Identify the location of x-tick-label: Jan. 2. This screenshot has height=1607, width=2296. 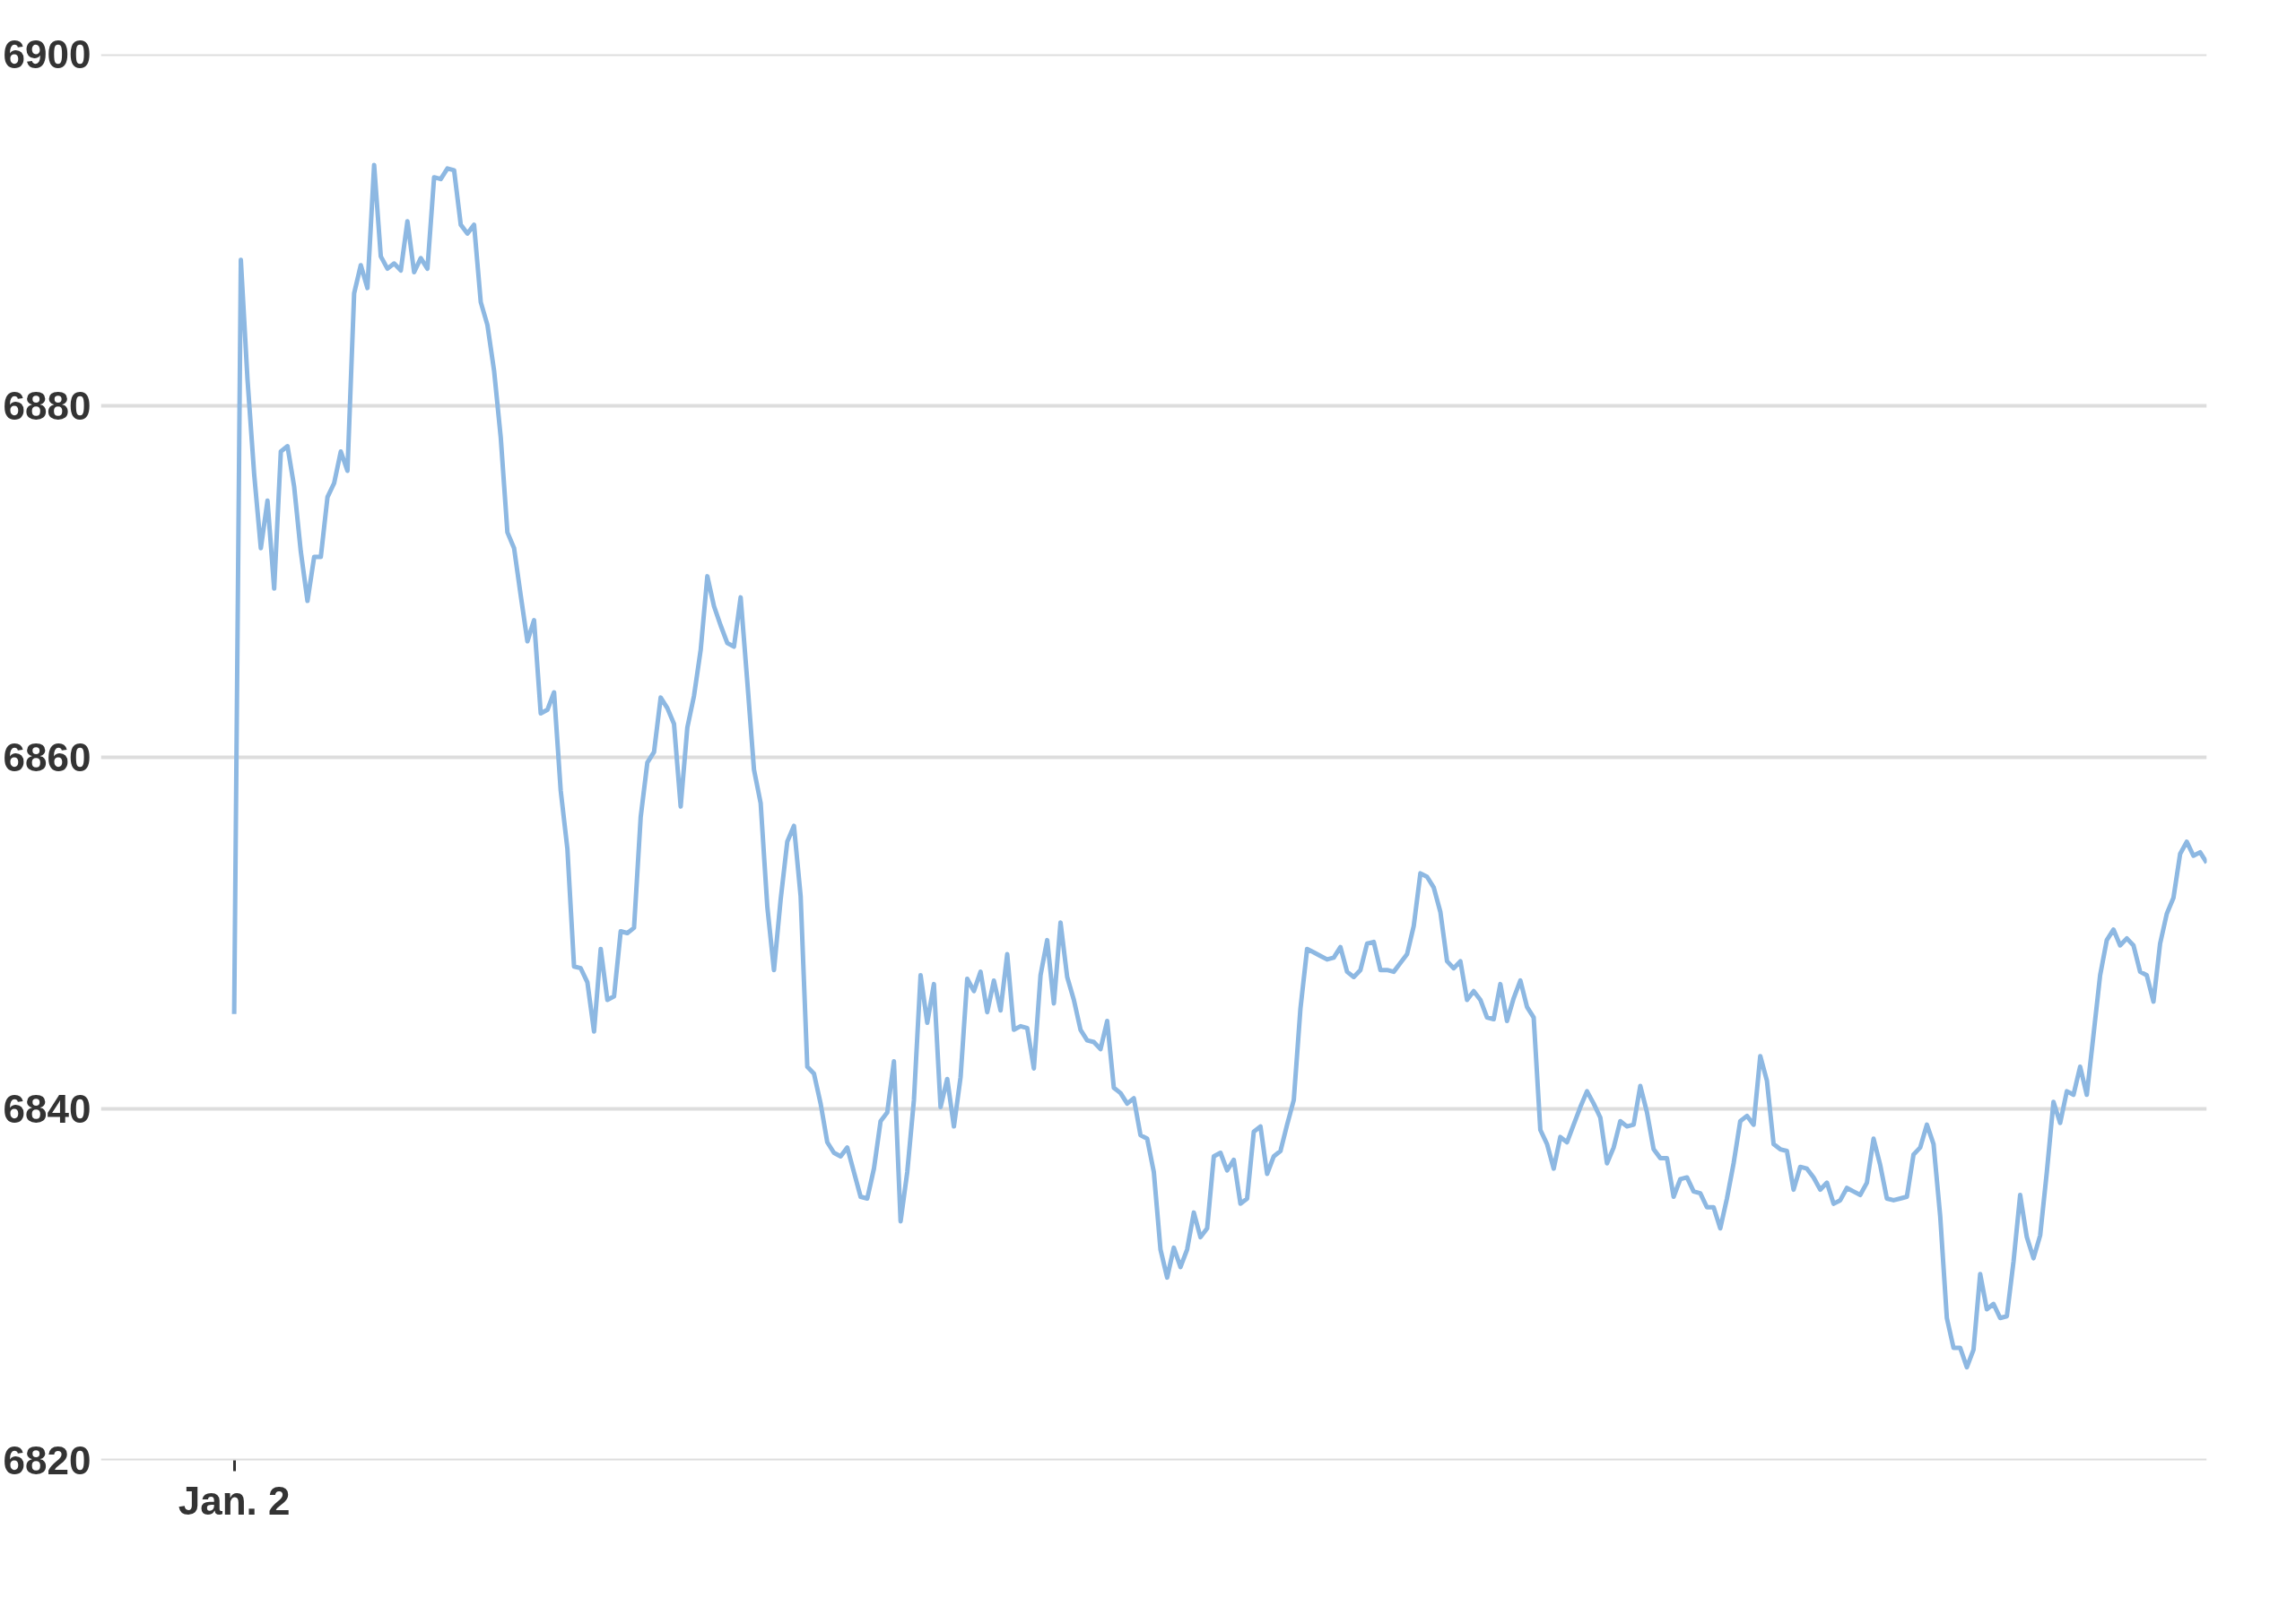
(234, 1501).